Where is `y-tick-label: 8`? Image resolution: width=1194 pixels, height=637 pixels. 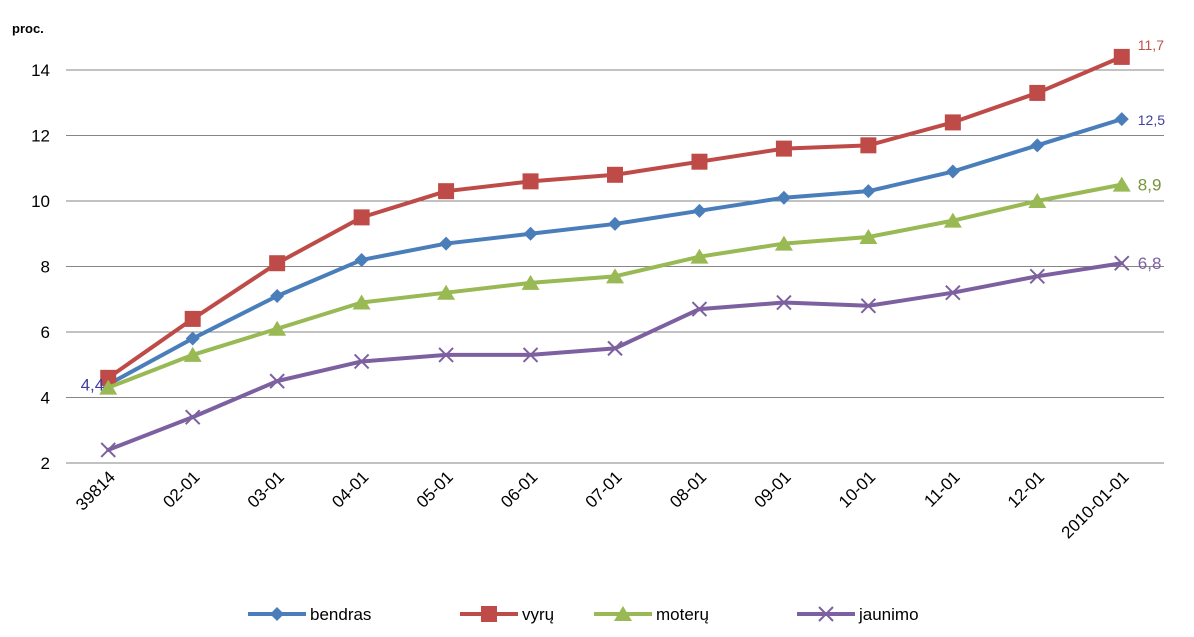
y-tick-label: 8 is located at coordinates (45, 267).